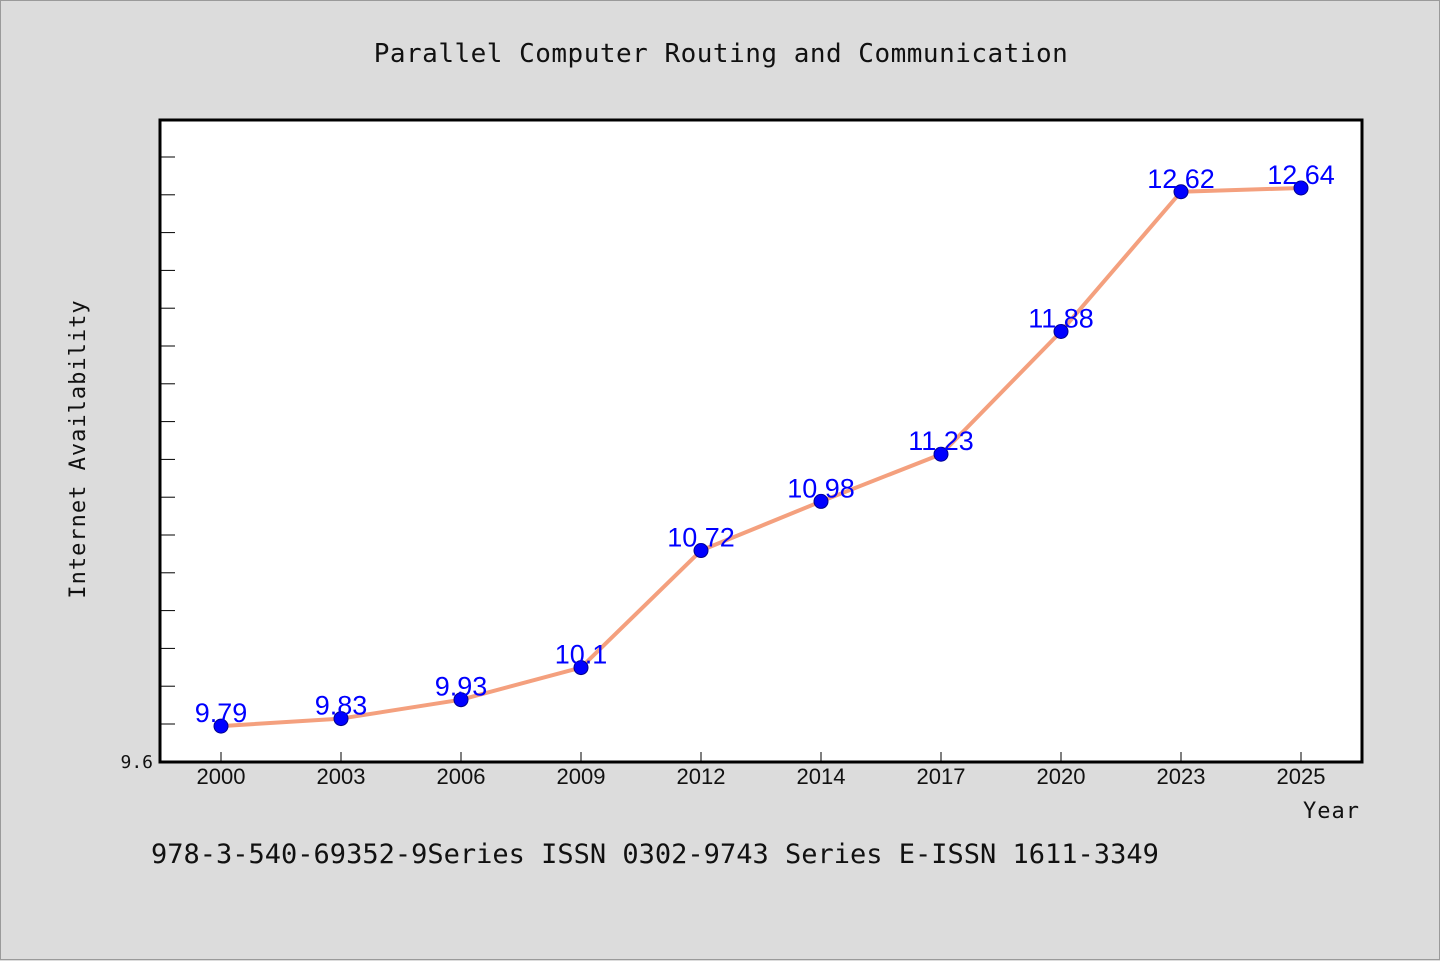  I want to click on data-label-2025: 12.64, so click(1301, 175).